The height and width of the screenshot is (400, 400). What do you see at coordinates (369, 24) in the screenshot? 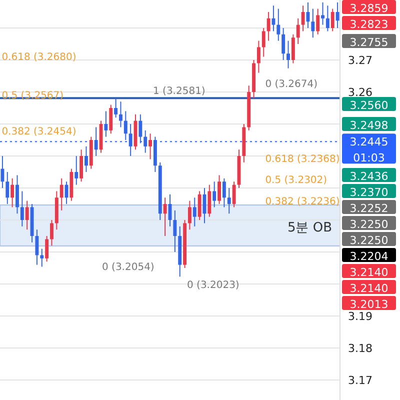
I see `text: 3.2823` at bounding box center [369, 24].